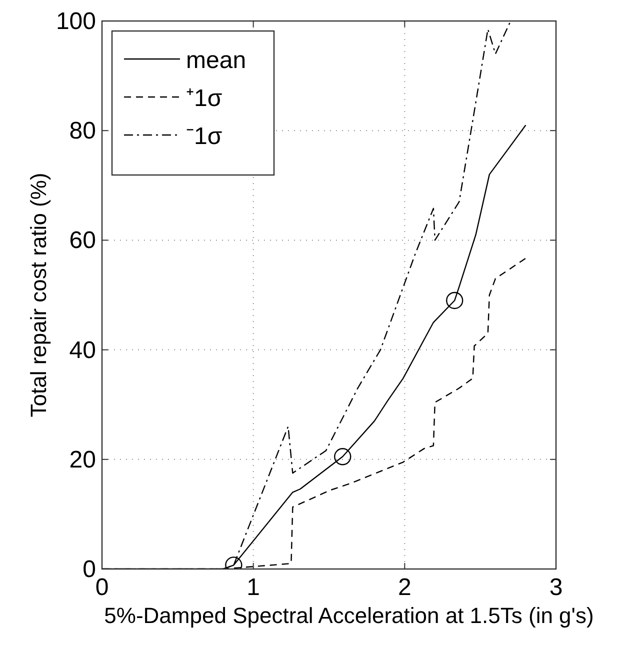 This screenshot has width=640, height=649. I want to click on x-tick-label: 1, so click(253, 587).